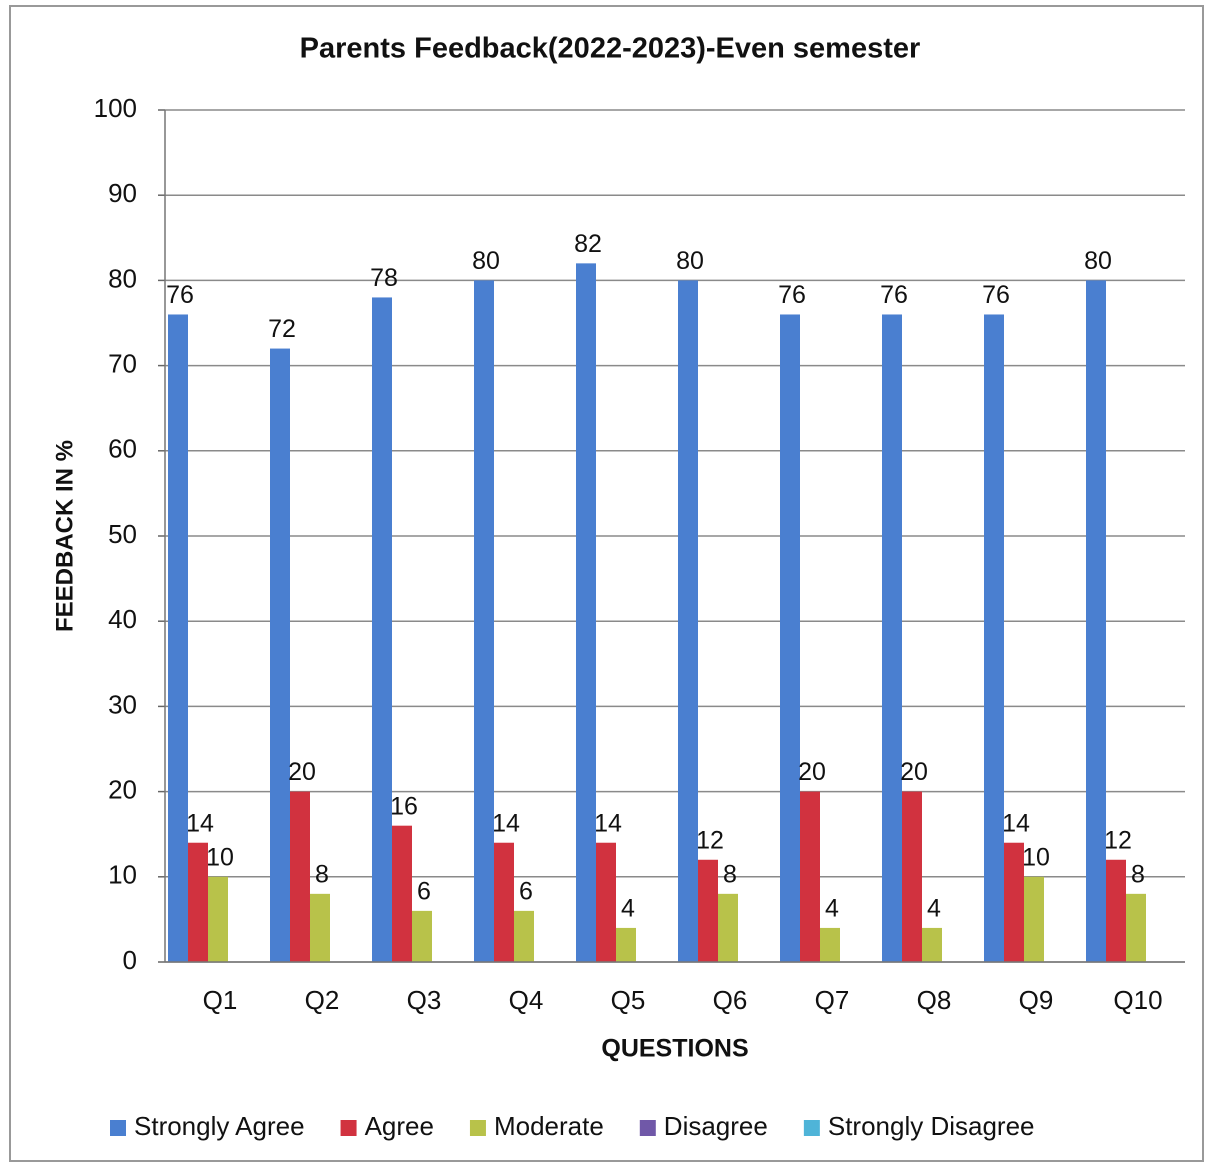  Describe the element at coordinates (122, 875) in the screenshot. I see `y-tick-label: 10` at that location.